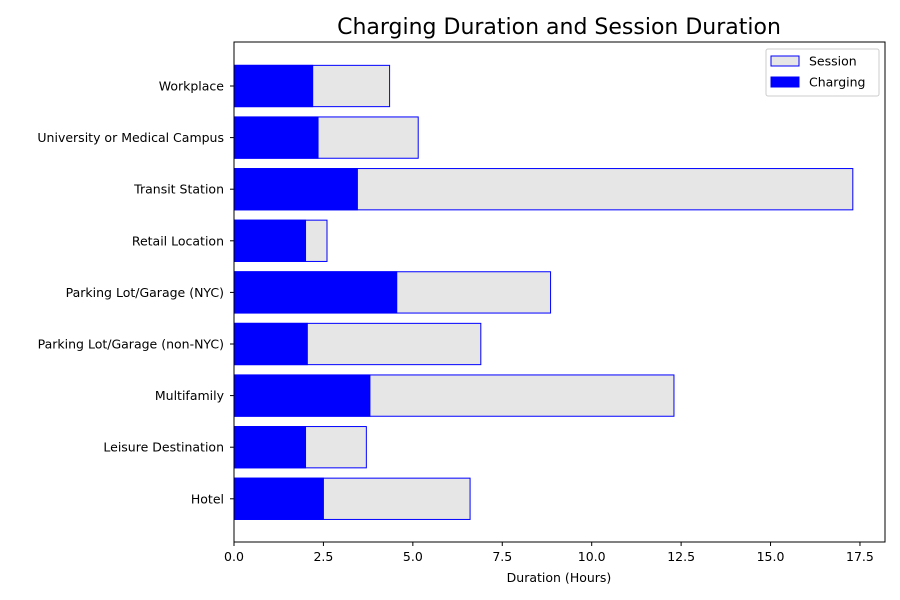 Image resolution: width=900 pixels, height=600 pixels. What do you see at coordinates (822, 72) in the screenshot?
I see `legend: Session Charging` at bounding box center [822, 72].